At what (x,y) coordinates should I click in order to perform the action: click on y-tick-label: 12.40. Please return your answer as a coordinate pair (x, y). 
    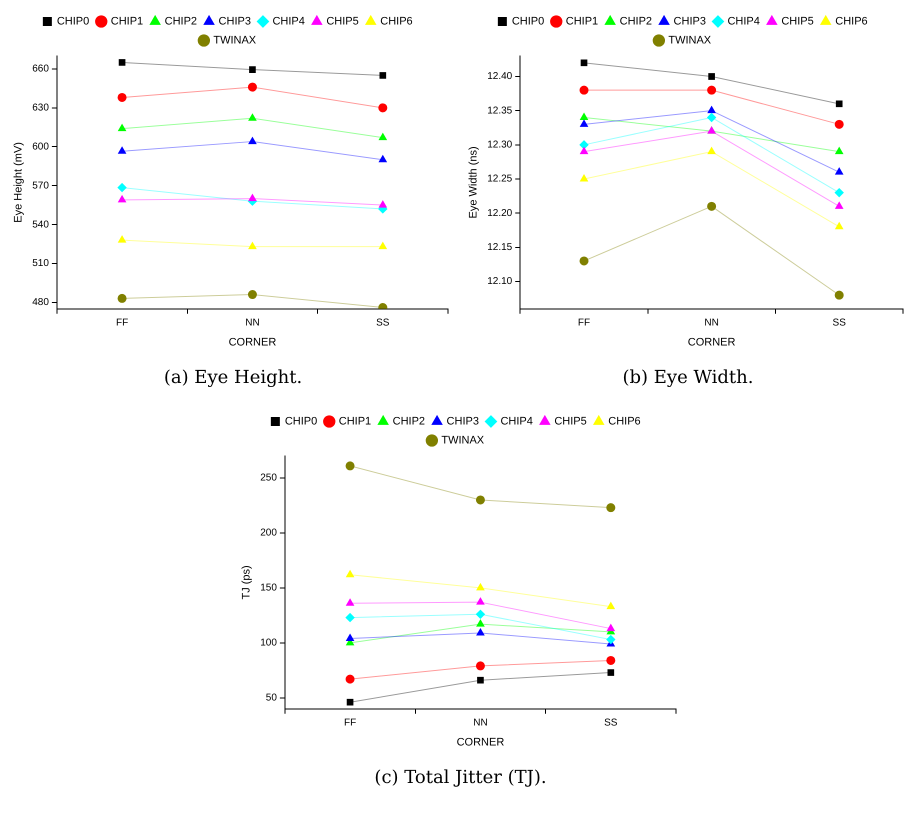
    Looking at the image, I should click on (500, 76).